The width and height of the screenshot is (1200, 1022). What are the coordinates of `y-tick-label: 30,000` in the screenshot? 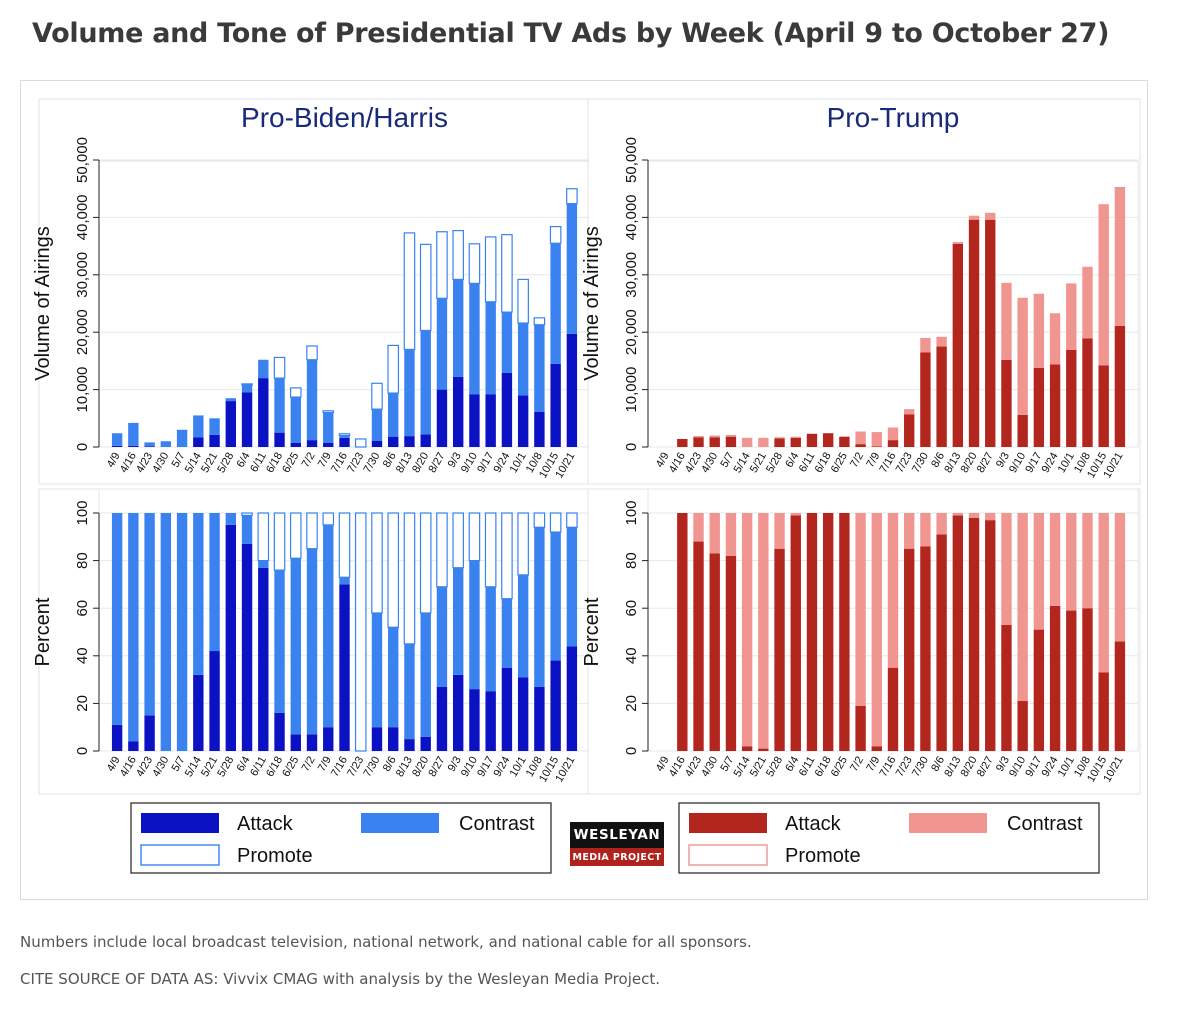 It's located at (82, 275).